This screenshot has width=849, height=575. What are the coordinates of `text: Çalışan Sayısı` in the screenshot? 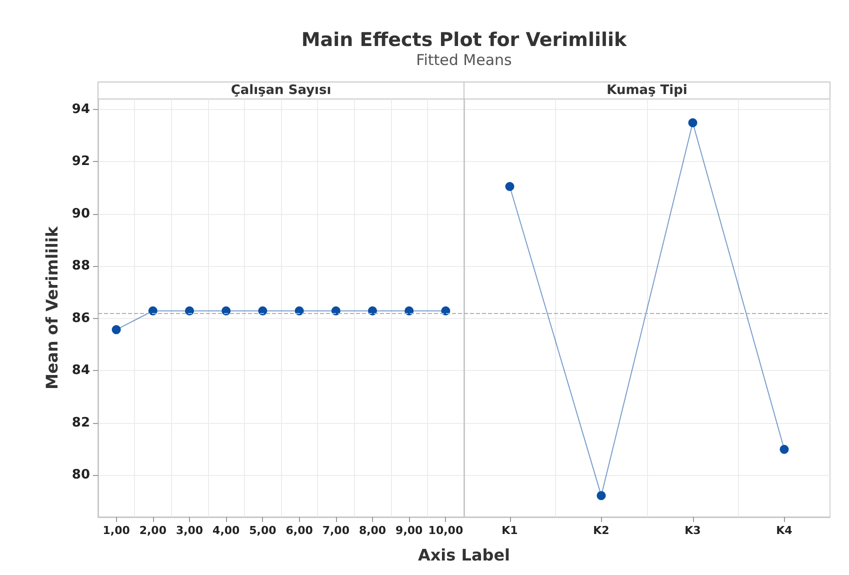 It's located at (281, 90).